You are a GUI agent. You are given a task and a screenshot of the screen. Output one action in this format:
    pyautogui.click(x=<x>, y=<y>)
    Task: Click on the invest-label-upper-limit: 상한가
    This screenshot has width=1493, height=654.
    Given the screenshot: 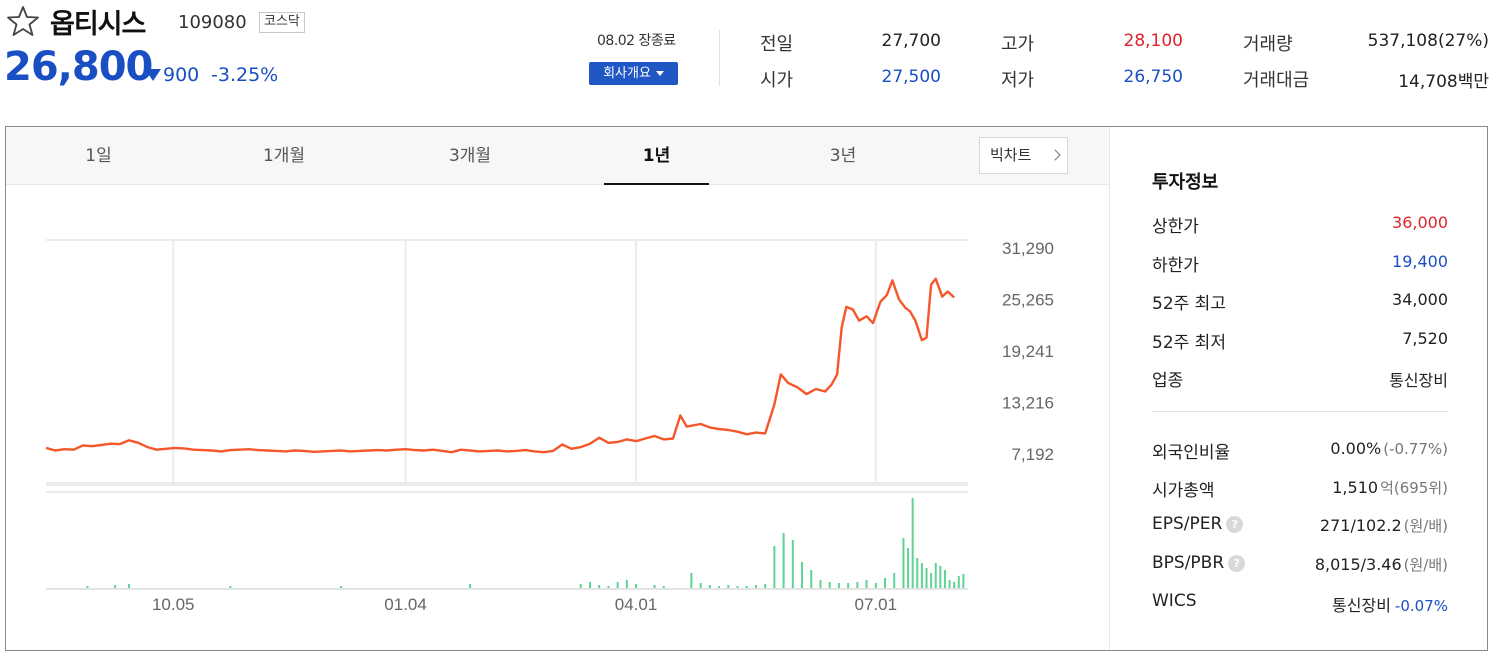 What is the action you would take?
    pyautogui.click(x=1175, y=227)
    